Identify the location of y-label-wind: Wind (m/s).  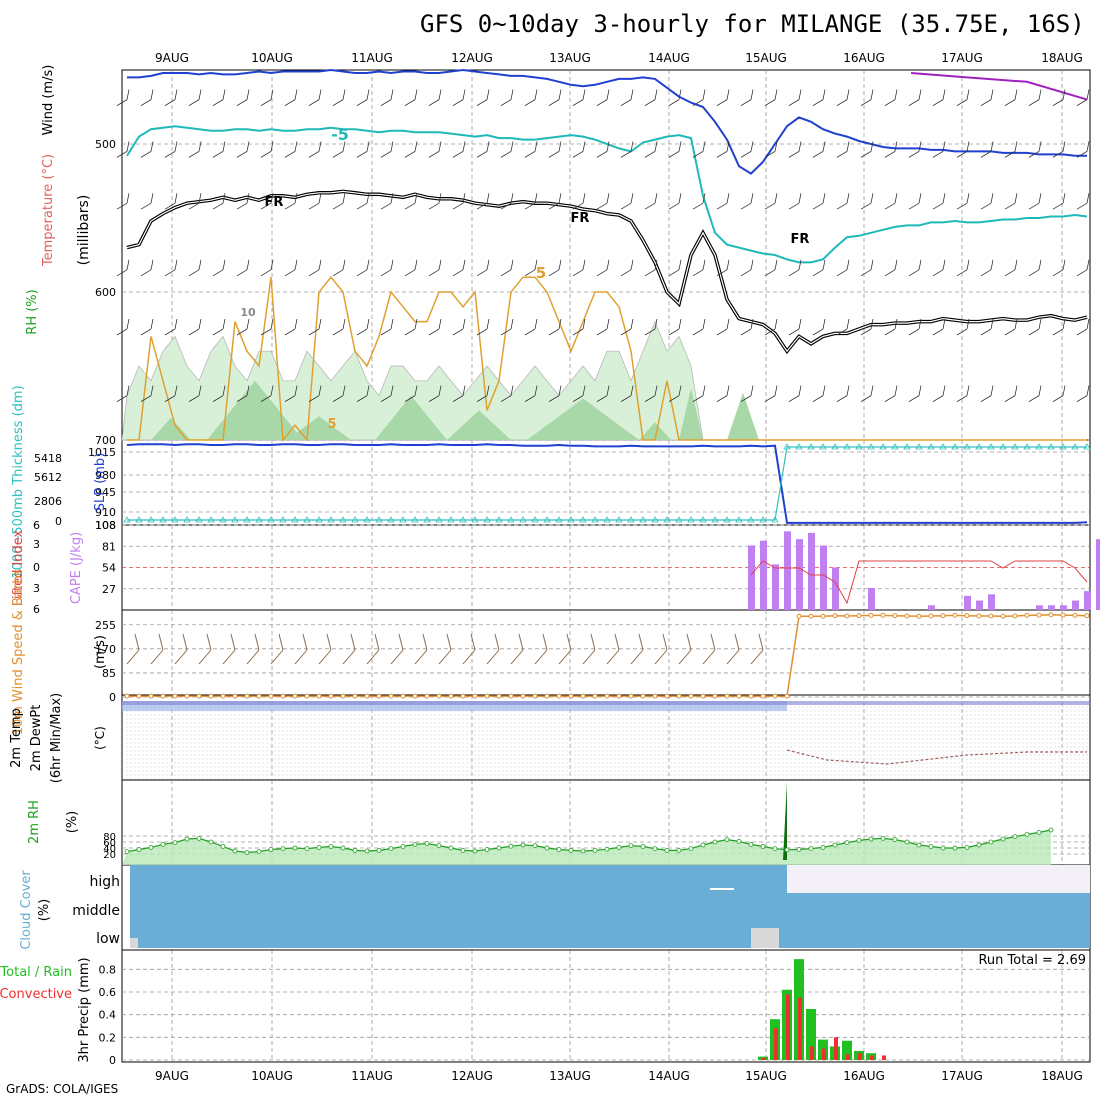
(48, 100).